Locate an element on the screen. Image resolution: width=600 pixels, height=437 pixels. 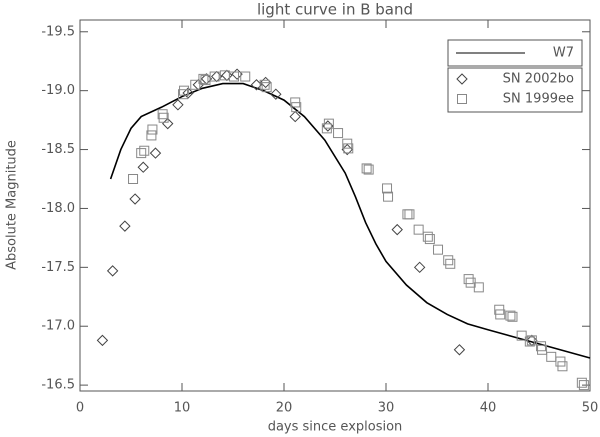
x-tick-label: 0 is located at coordinates (80, 408).